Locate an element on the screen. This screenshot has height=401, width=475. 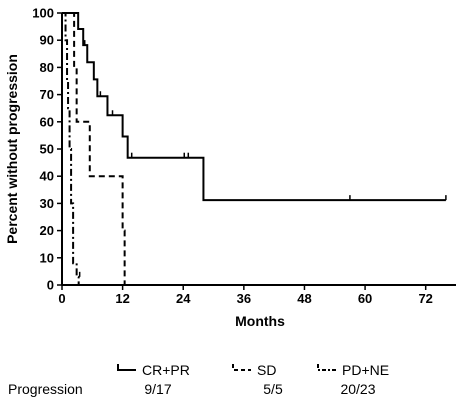
legend-swatch-cr-pr is located at coordinates (126, 367).